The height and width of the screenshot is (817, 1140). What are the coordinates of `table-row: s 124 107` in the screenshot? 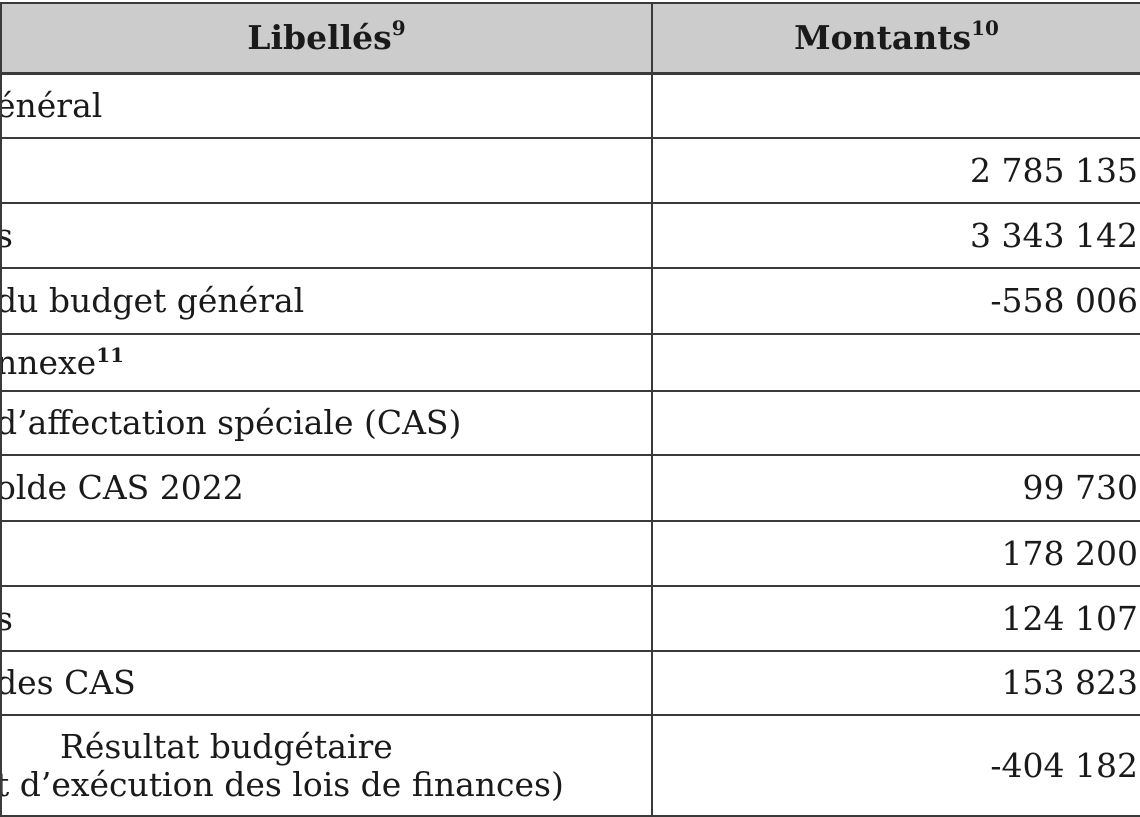 It's located at (570, 618).